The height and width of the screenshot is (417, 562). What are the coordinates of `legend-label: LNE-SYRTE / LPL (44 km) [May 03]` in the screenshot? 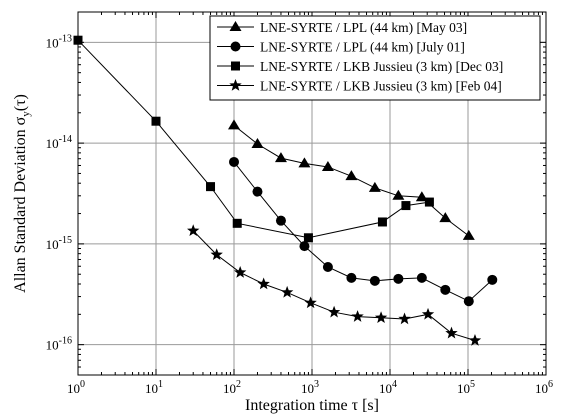 It's located at (363, 27).